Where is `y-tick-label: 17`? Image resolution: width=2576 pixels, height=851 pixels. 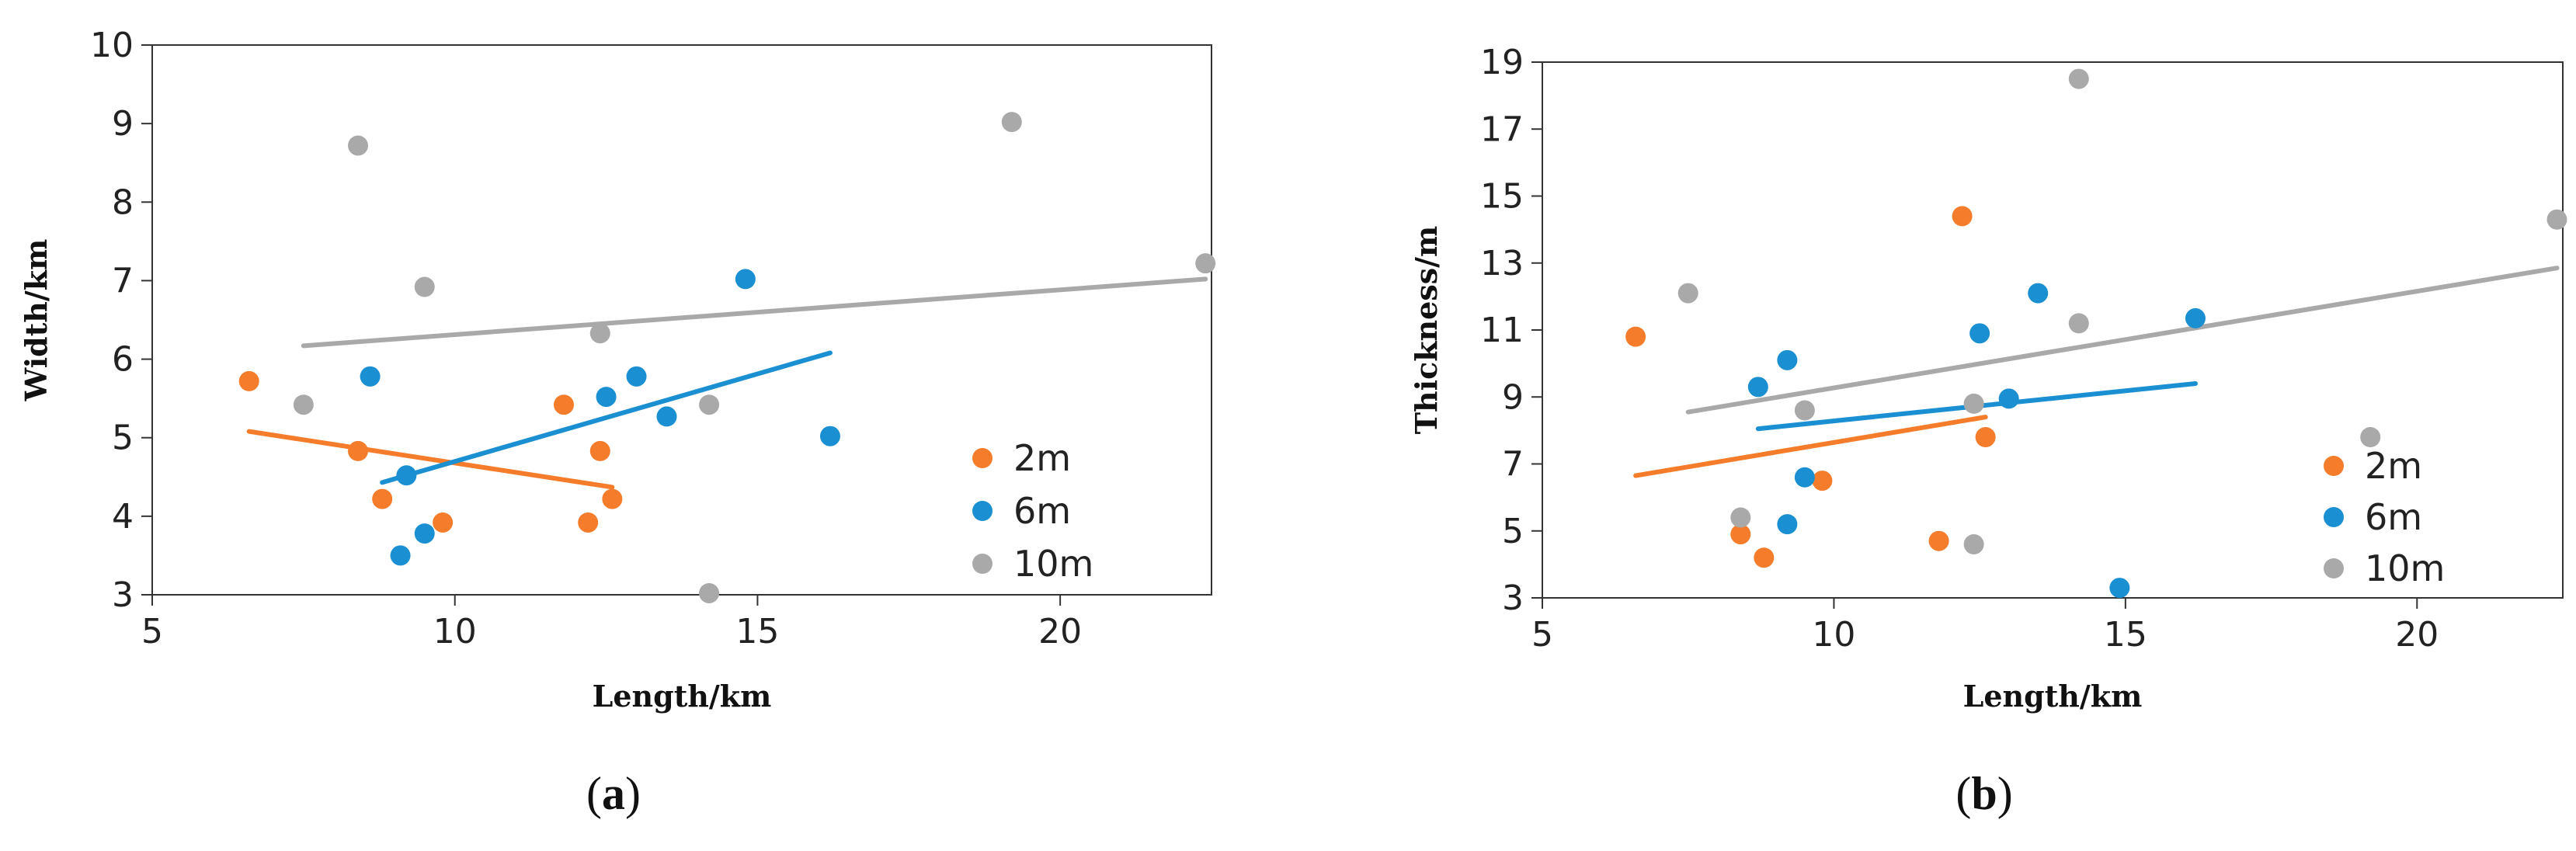 y-tick-label: 17 is located at coordinates (1502, 129).